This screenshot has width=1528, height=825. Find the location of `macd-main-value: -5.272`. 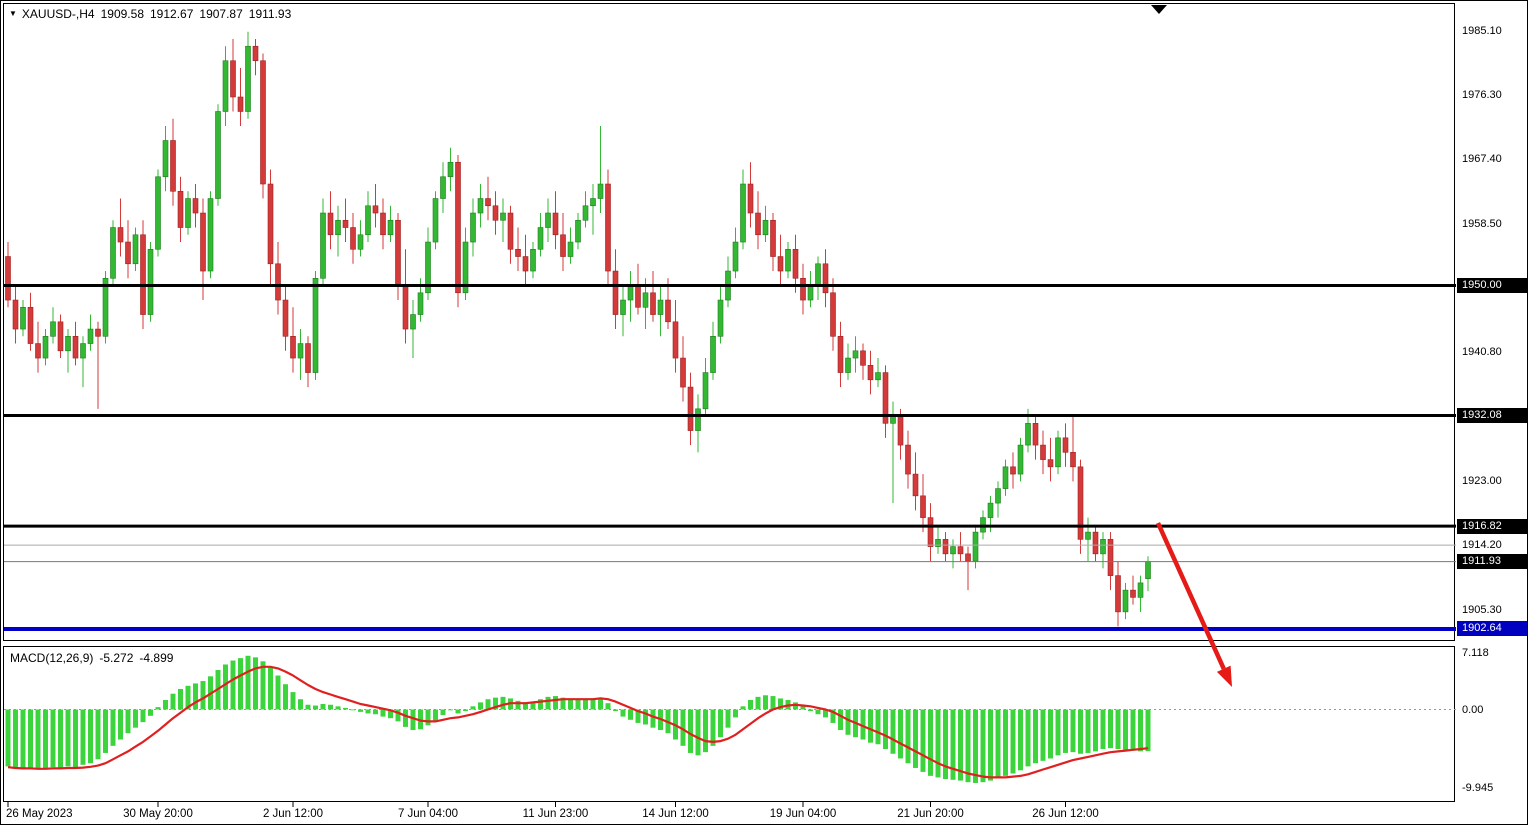

macd-main-value: -5.272 is located at coordinates (116, 658).